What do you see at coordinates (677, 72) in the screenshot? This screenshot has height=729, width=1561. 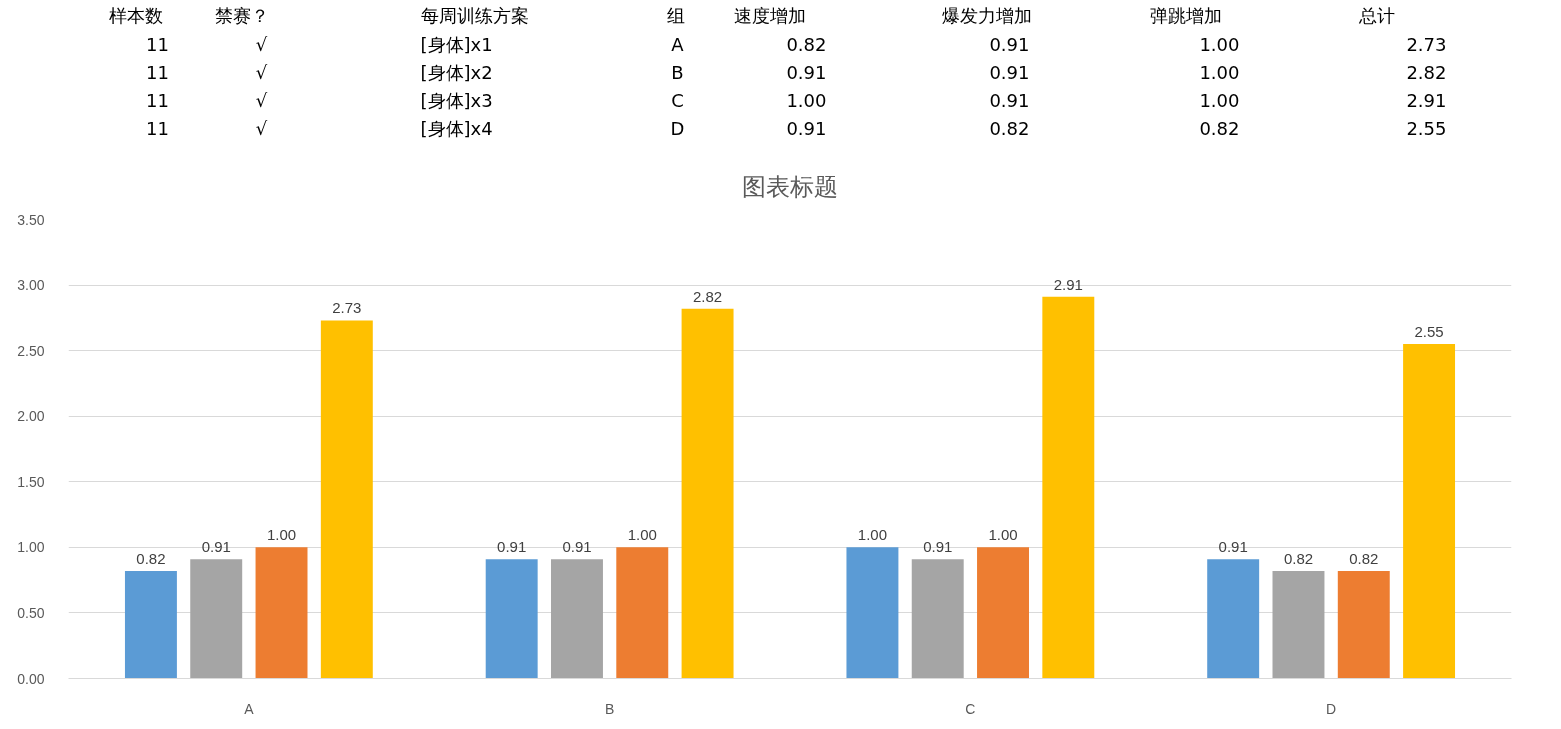 I see `text: B` at bounding box center [677, 72].